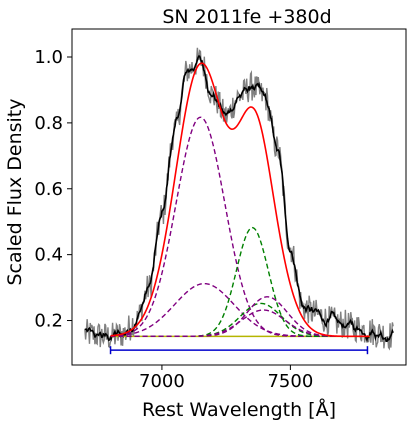  I want to click on y-tick-label: 0.2, so click(48, 321).